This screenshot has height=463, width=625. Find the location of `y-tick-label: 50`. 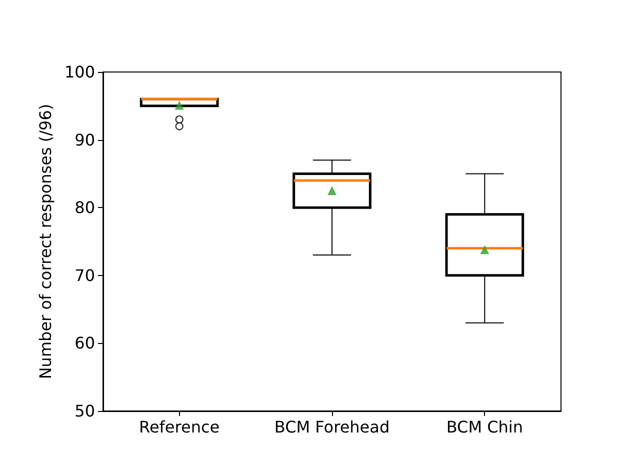

y-tick-label: 50 is located at coordinates (84, 411).